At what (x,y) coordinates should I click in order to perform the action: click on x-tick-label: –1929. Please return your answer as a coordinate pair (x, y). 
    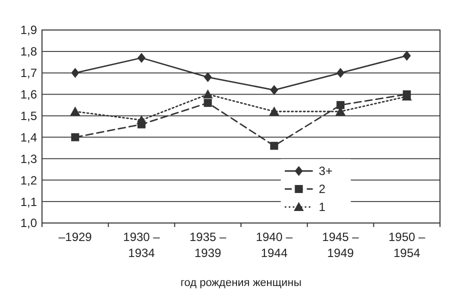
    Looking at the image, I should click on (75, 237).